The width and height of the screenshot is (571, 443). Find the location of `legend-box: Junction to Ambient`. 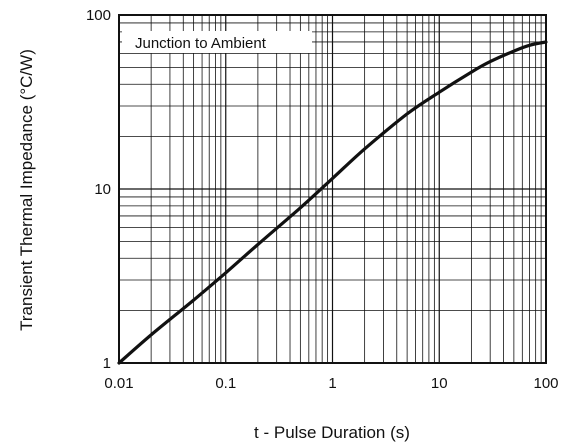

legend-box: Junction to Ambient is located at coordinates (217, 42).